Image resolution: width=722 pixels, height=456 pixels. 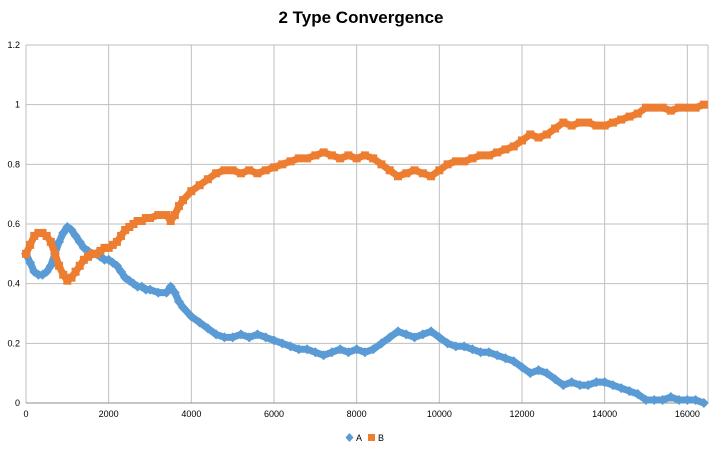 What do you see at coordinates (109, 414) in the screenshot?
I see `x-tick-label: 2000` at bounding box center [109, 414].